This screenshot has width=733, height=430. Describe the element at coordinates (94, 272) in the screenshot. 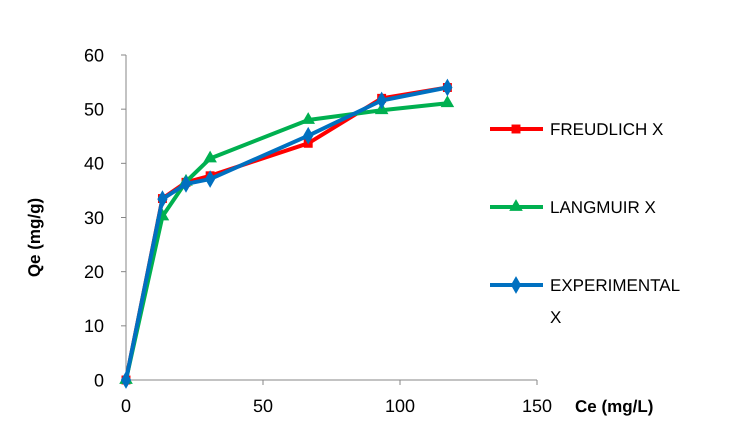

I see `y-tick-label: 20` at that location.